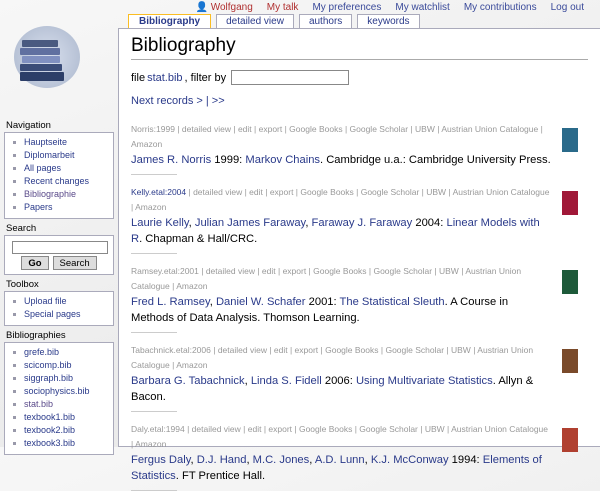 The height and width of the screenshot is (491, 600). What do you see at coordinates (362, 223) in the screenshot?
I see `citation-link: Faraway J. Faraway` at bounding box center [362, 223].